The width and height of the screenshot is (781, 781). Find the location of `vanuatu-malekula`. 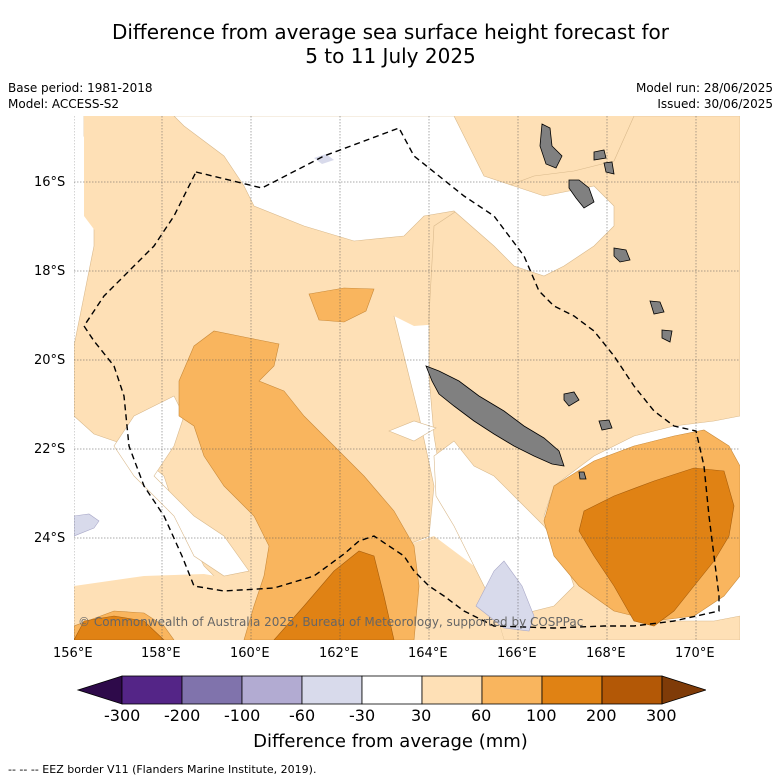

vanuatu-malekula is located at coordinates (581, 194).